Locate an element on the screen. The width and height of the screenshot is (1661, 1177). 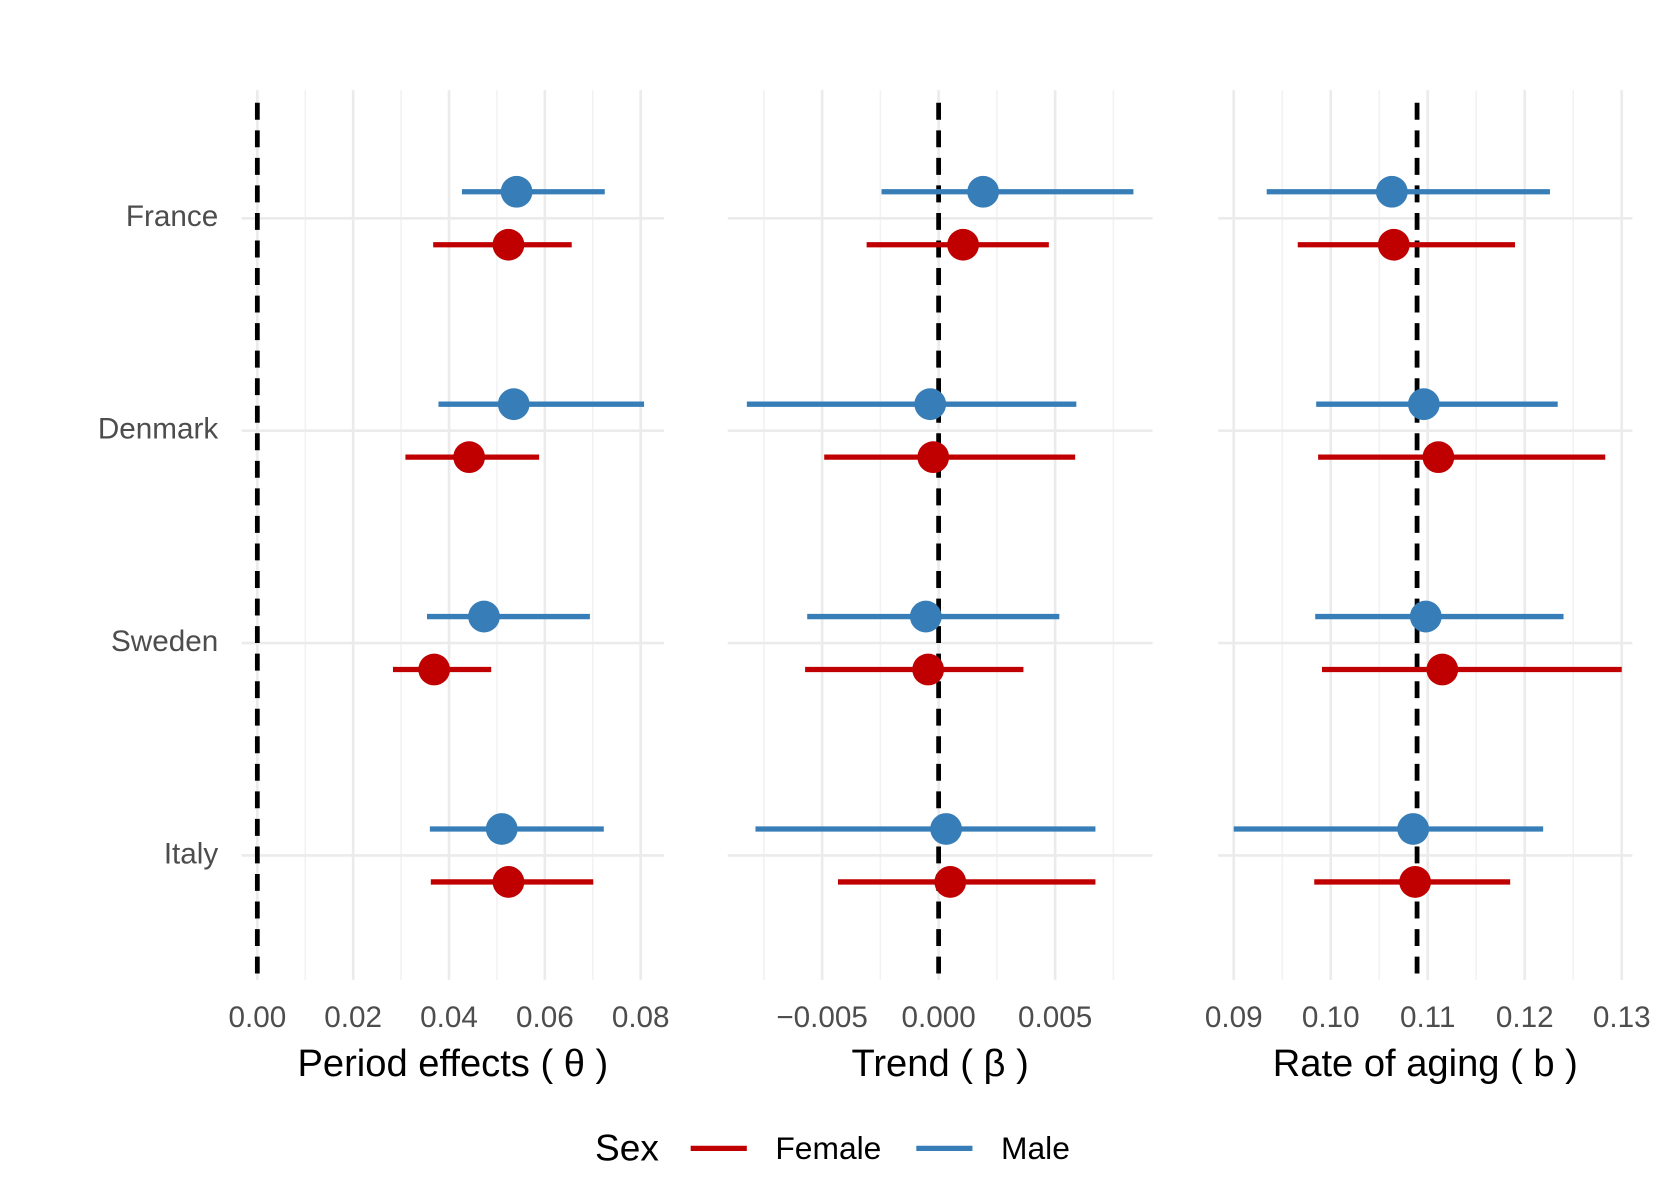
x-axis-title: Period effects ( θ ) is located at coordinates (452, 1063).